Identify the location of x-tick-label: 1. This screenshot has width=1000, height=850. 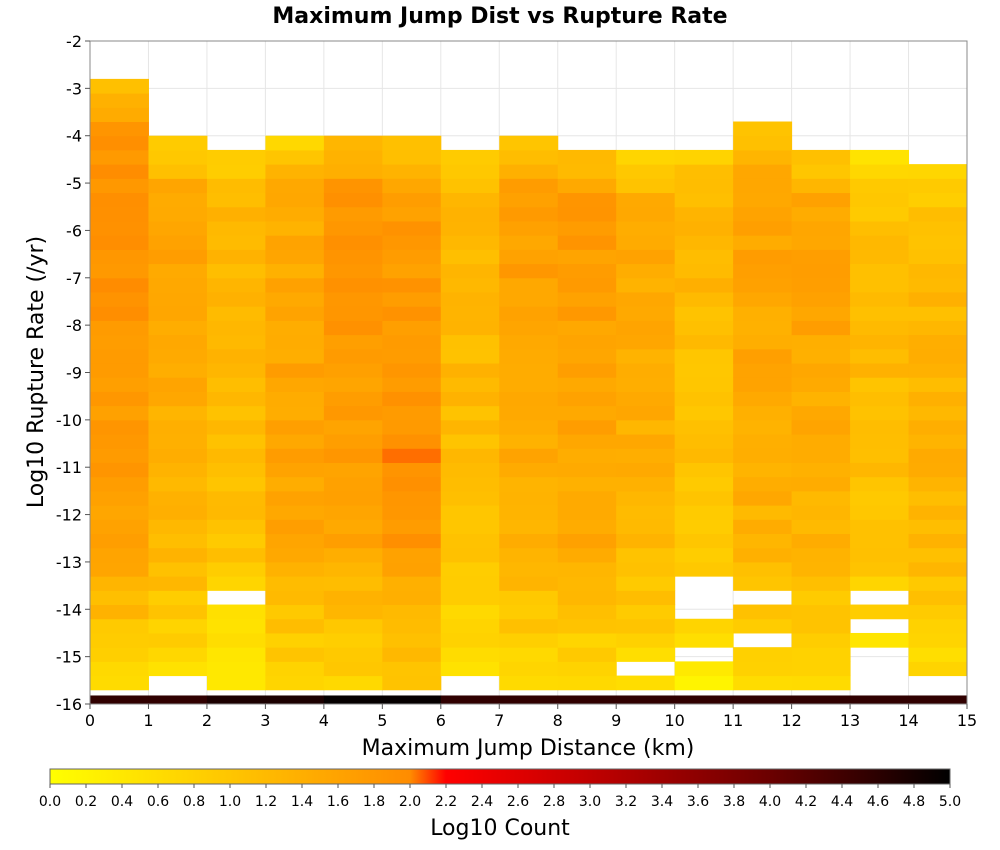
(148, 720).